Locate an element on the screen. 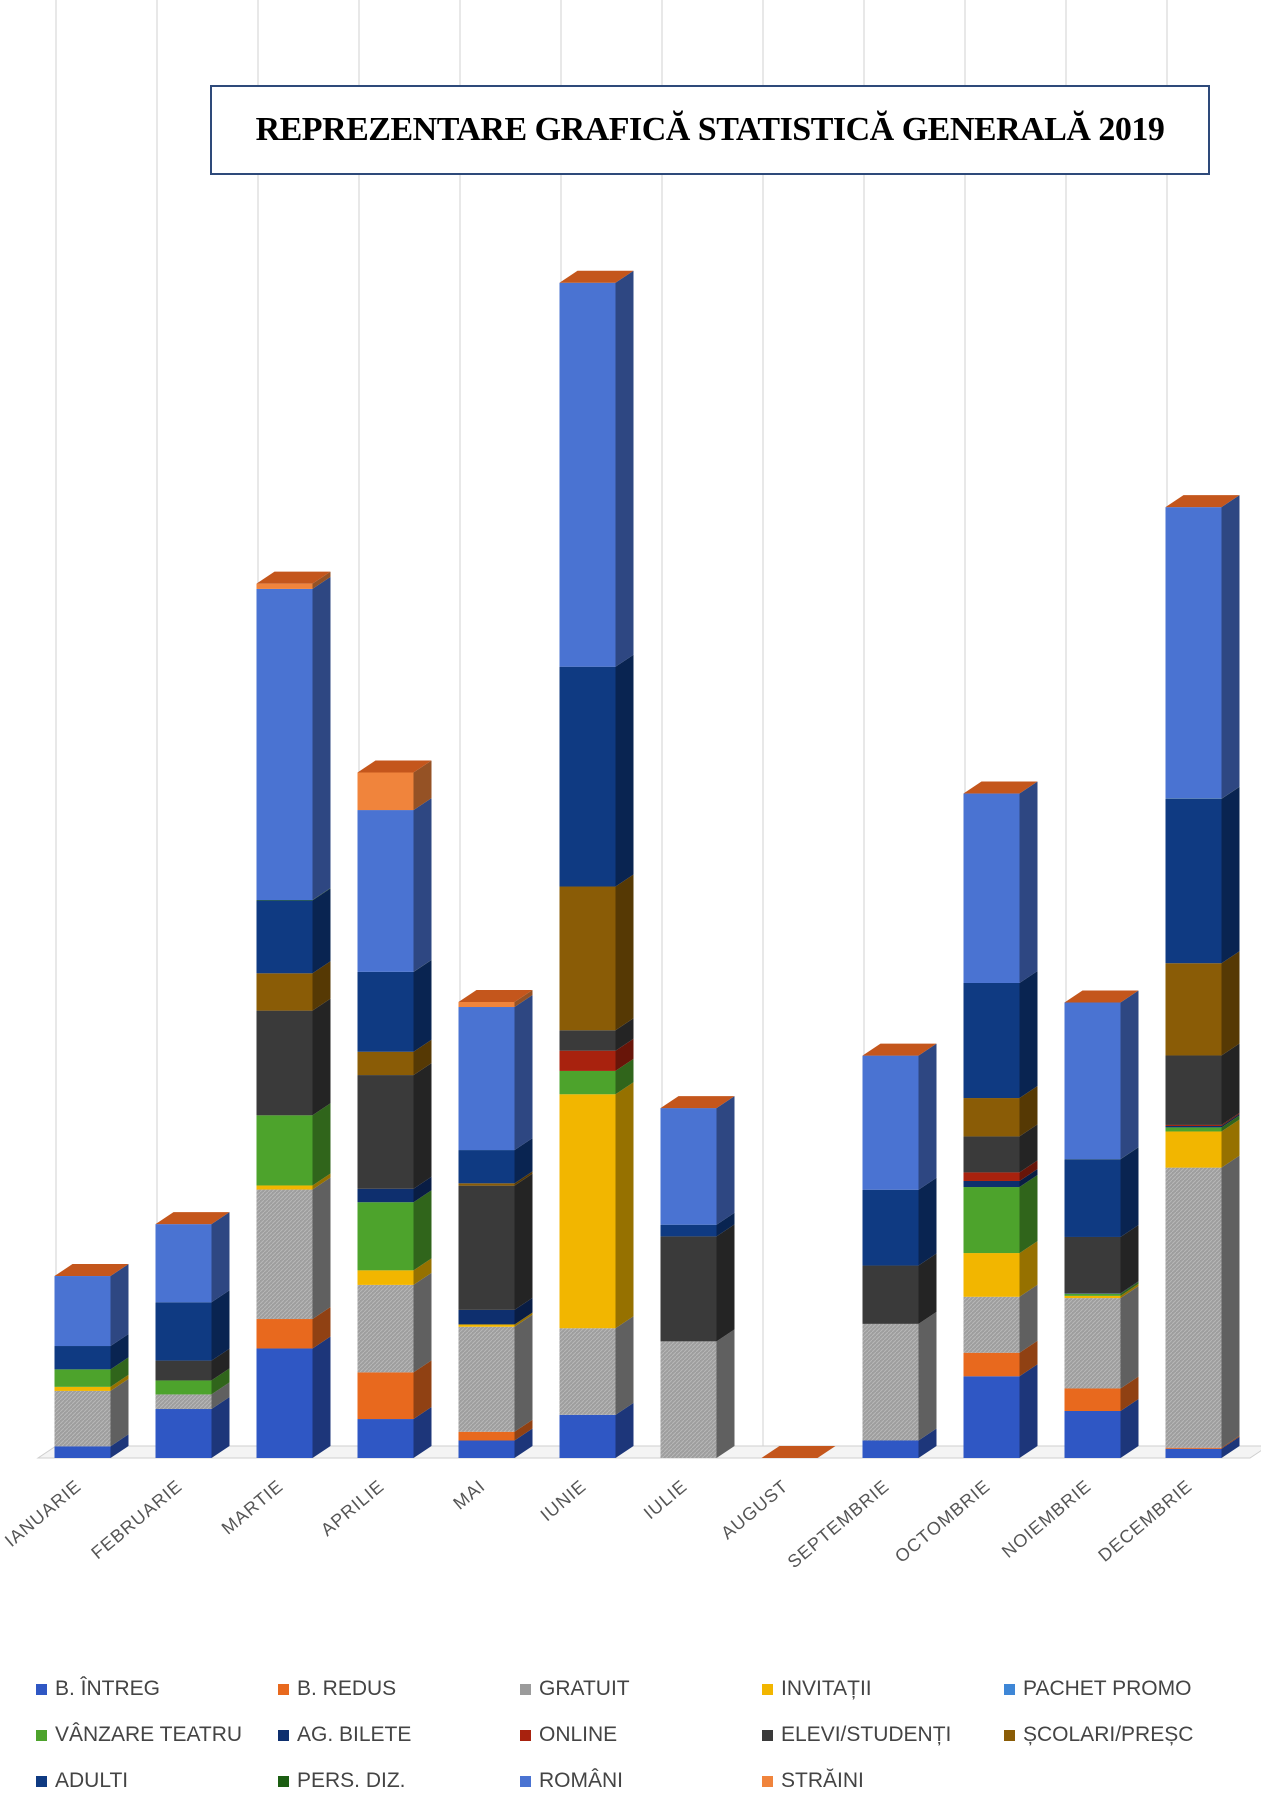  legend-item: GRATUIT is located at coordinates (641, 1689).